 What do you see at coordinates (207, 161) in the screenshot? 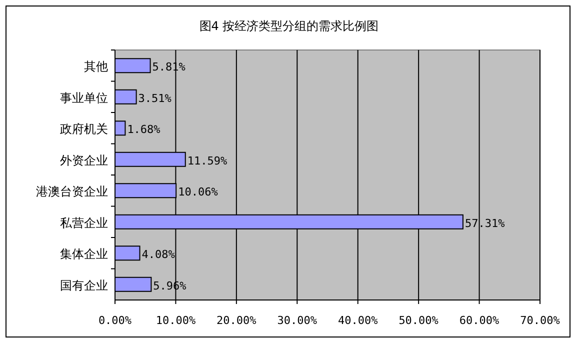
I see `data-label: 11.59%` at bounding box center [207, 161].